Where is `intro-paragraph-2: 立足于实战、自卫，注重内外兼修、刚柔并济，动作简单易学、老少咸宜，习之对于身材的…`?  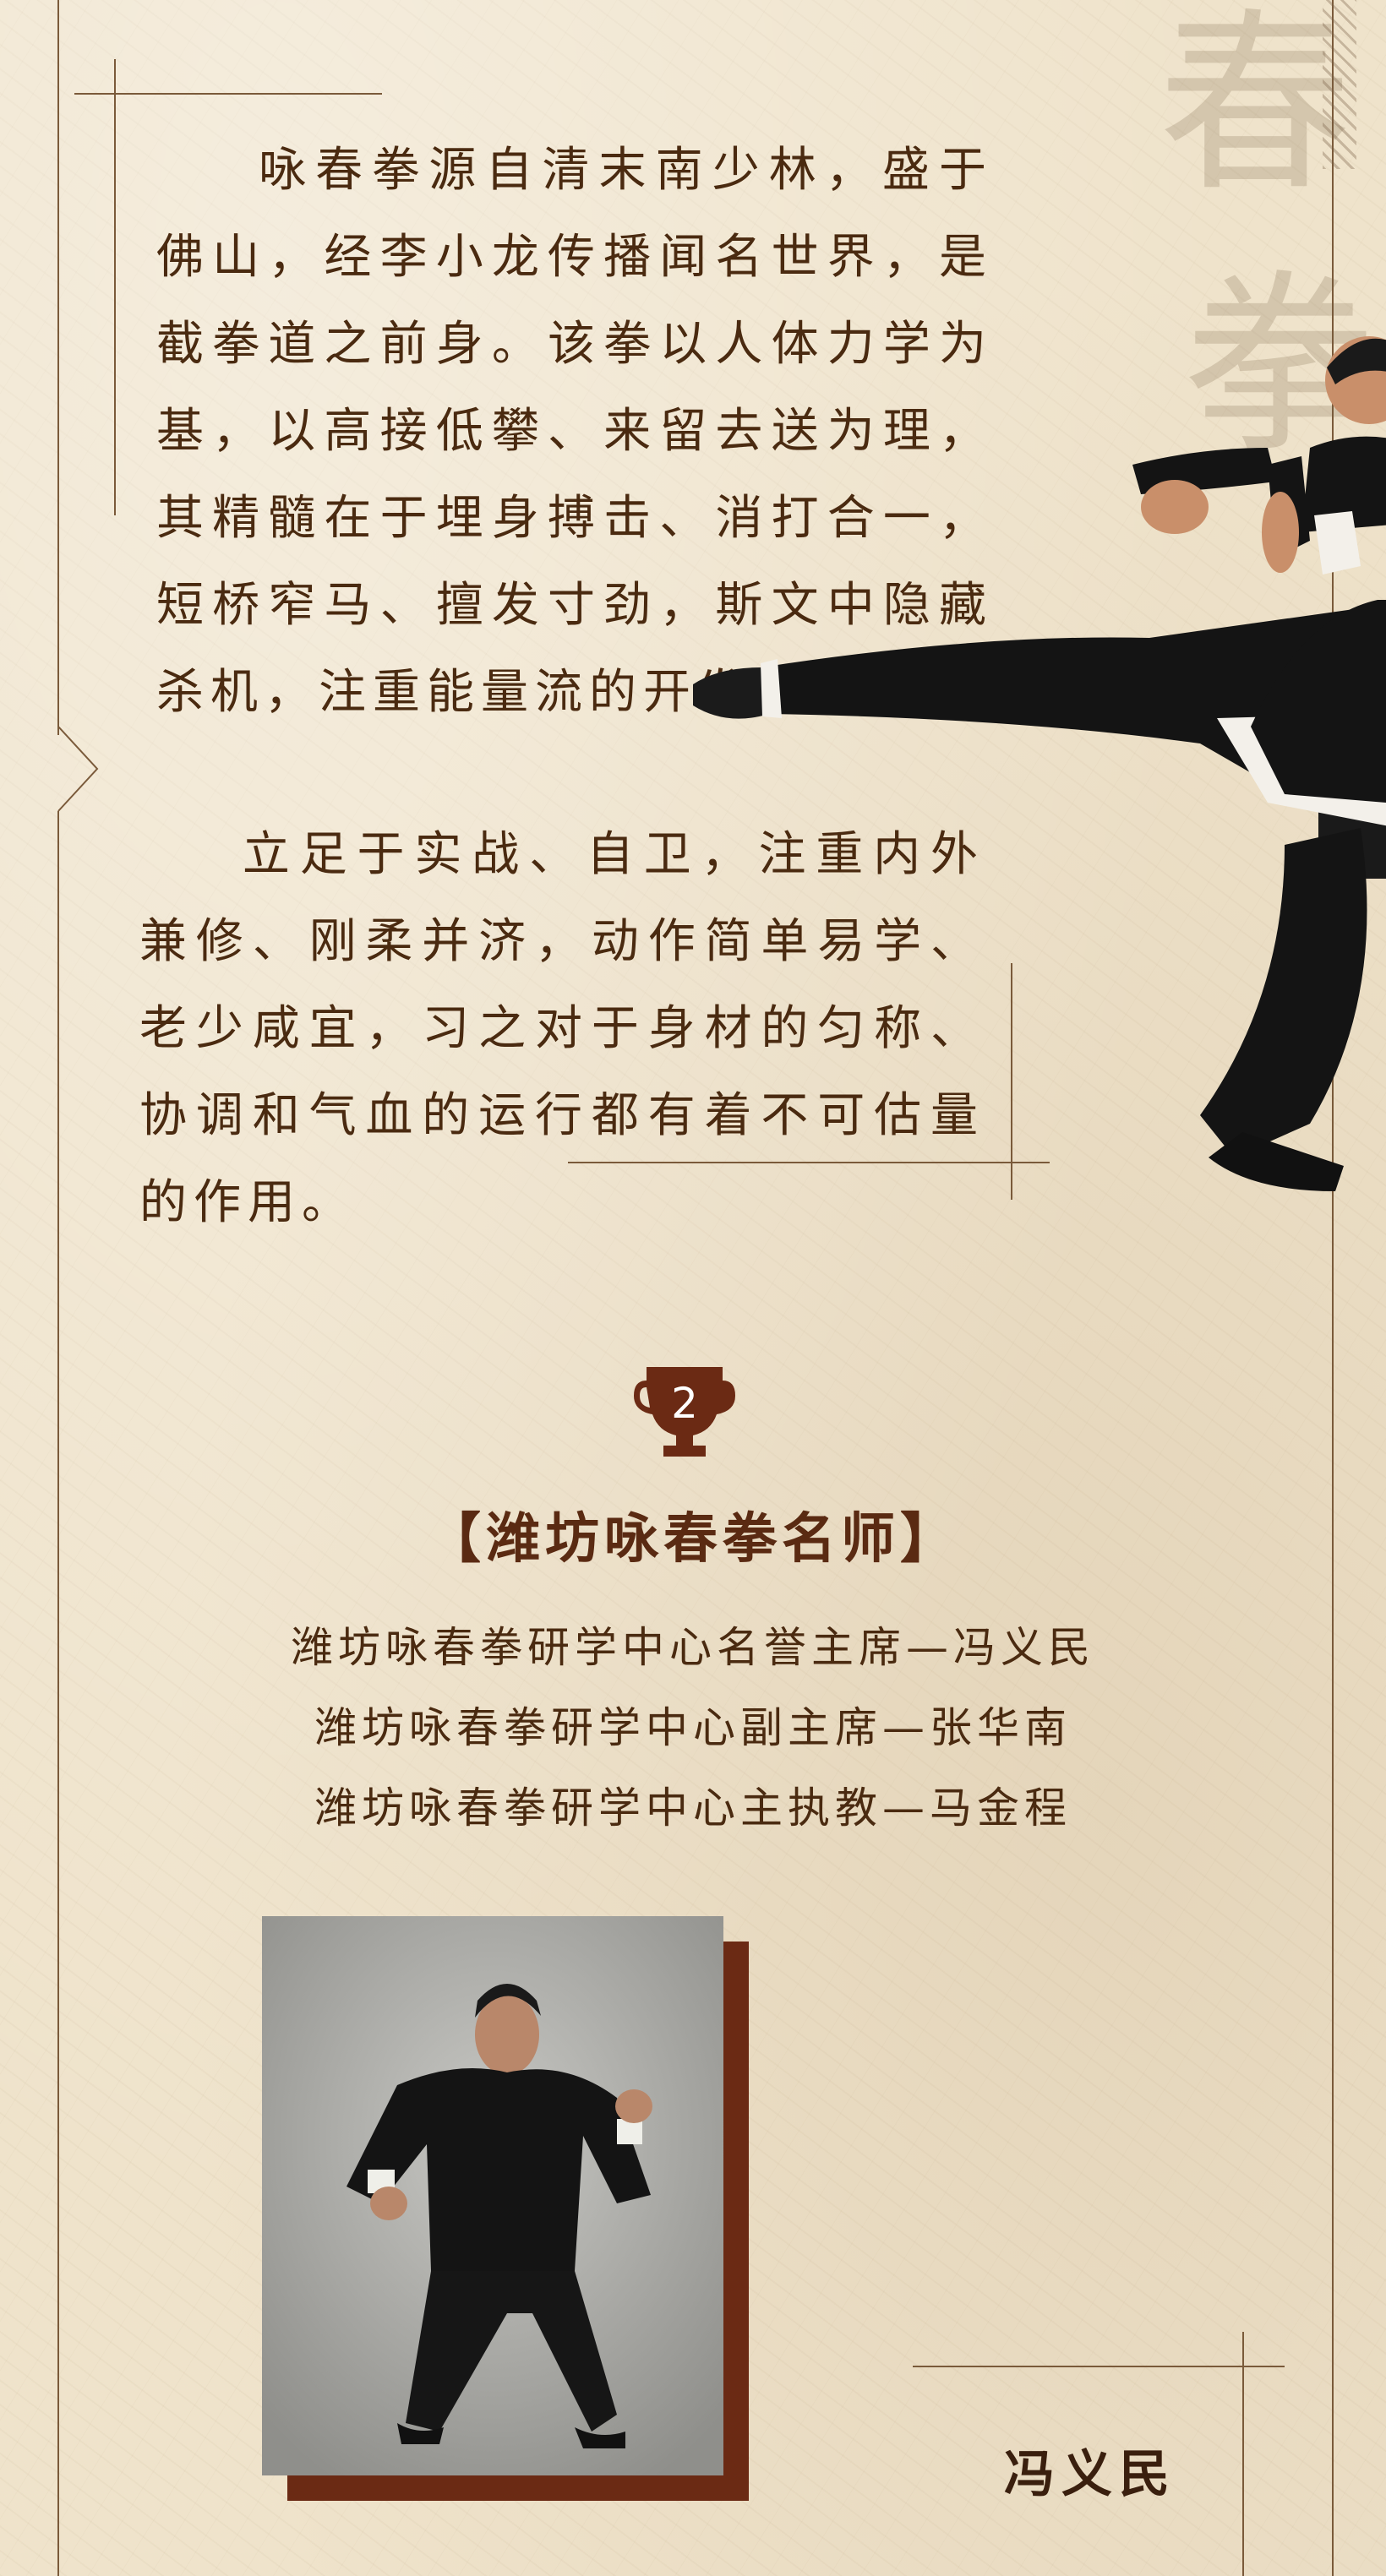 intro-paragraph-2: 立足于实战、自卫，注重内外兼修、刚柔并济，动作简单易学、老少咸宜，习之对于身材的… is located at coordinates (562, 1028).